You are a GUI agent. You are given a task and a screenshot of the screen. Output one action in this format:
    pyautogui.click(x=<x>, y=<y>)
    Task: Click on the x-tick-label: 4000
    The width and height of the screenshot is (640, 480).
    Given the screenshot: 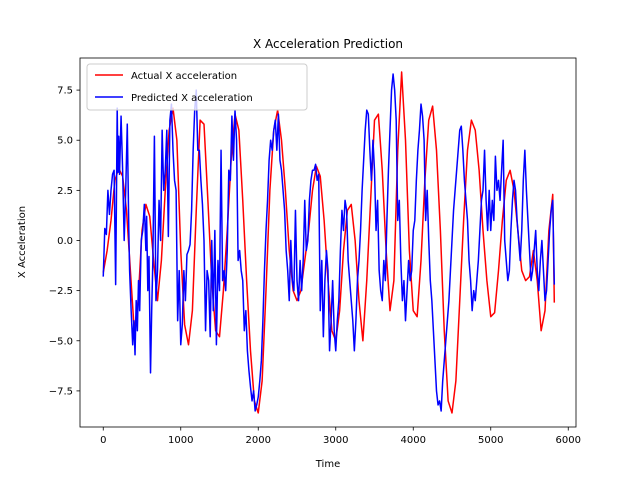 What is the action you would take?
    pyautogui.click(x=413, y=440)
    